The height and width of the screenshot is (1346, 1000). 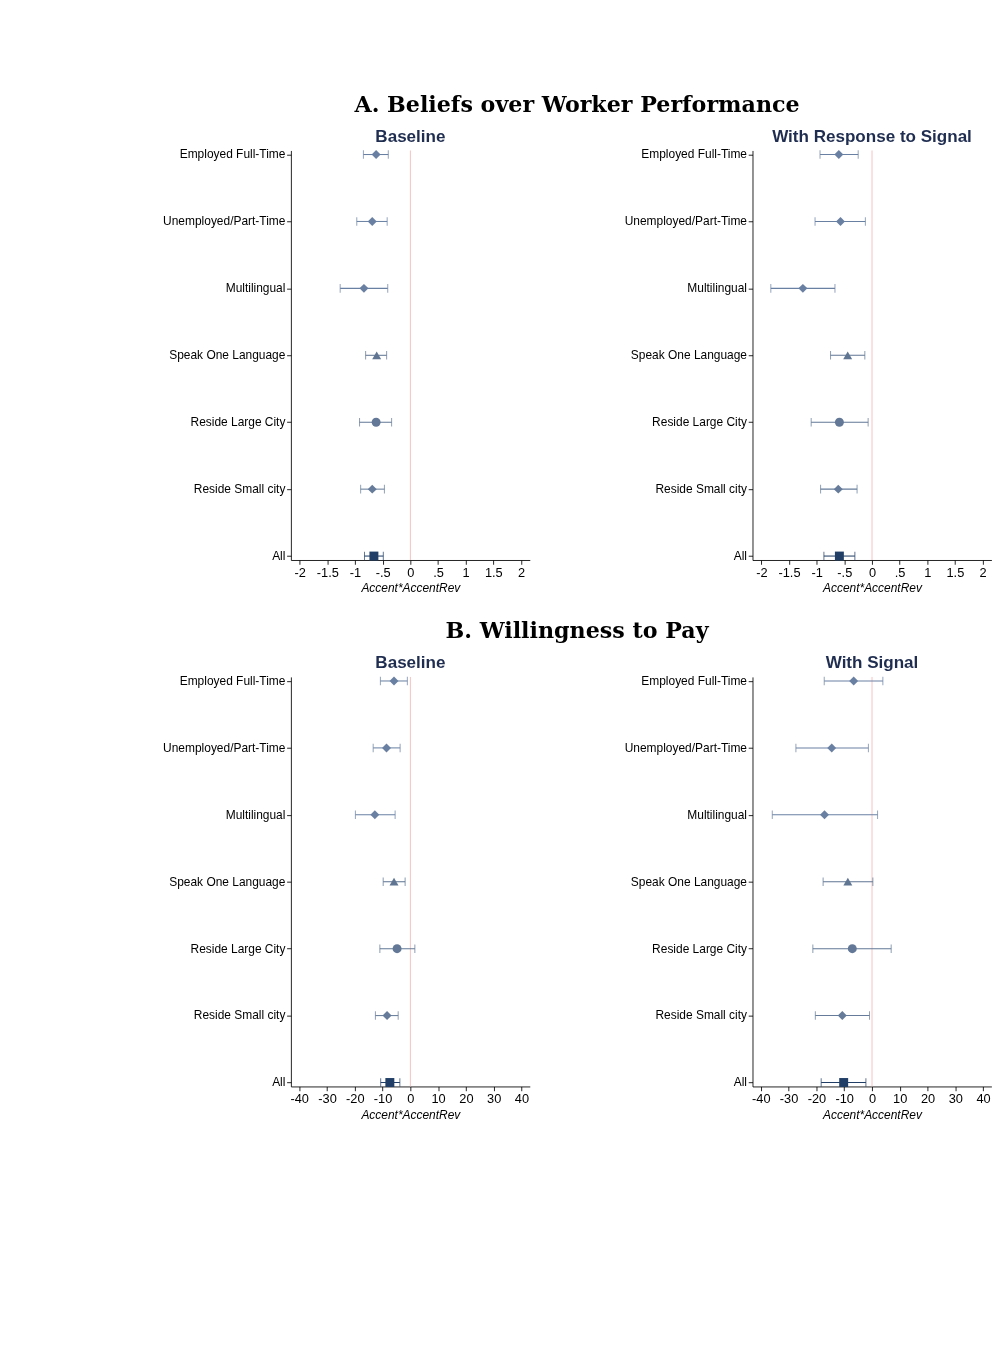 I want to click on text: A. Beliefs over Worker Performance, so click(x=576, y=103).